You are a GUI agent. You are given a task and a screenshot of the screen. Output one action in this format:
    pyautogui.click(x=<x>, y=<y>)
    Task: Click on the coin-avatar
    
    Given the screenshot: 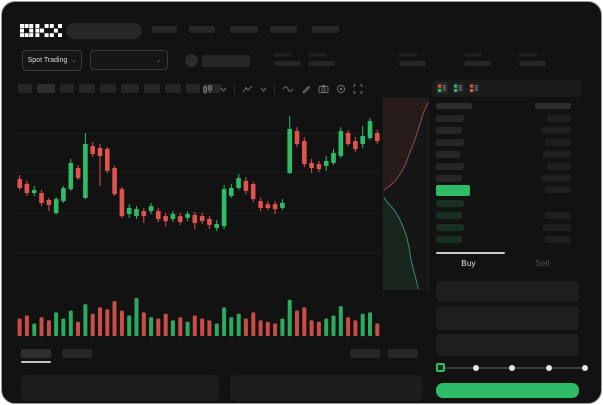 What is the action you would take?
    pyautogui.click(x=191, y=60)
    